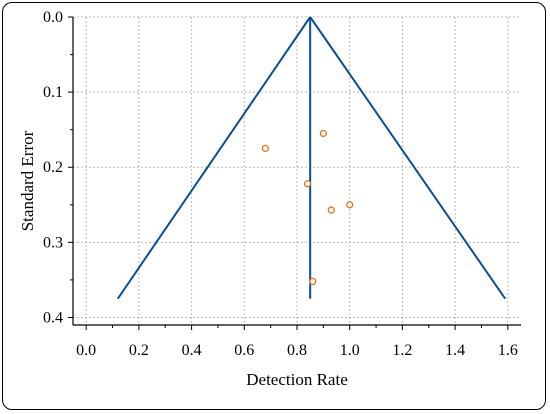  Describe the element at coordinates (53, 17) in the screenshot. I see `y-tick-label: 0.0` at that location.